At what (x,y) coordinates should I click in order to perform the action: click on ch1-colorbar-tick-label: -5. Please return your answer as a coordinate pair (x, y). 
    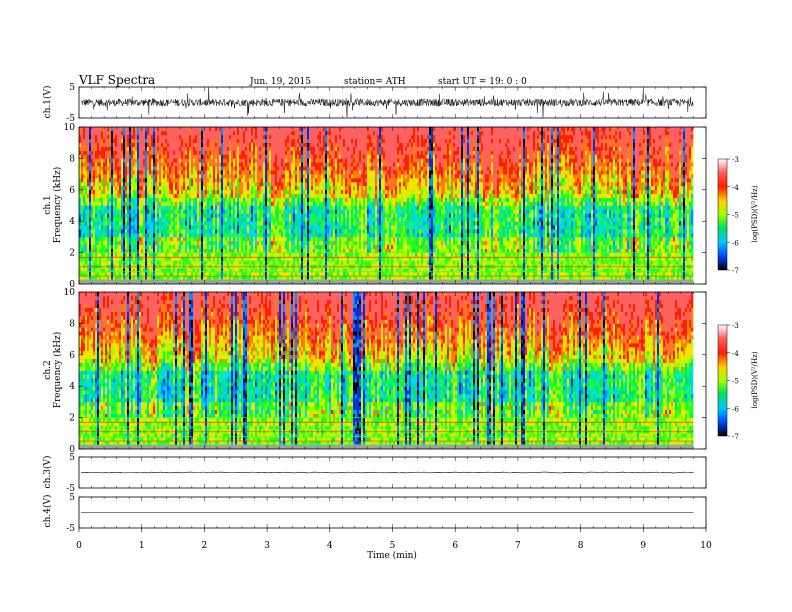
    Looking at the image, I should click on (735, 216).